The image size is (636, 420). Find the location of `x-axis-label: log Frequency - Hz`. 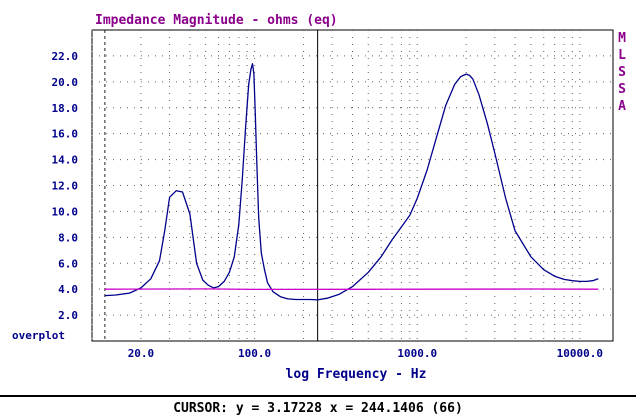

x-axis-label: log Frequency - Hz is located at coordinates (356, 374).